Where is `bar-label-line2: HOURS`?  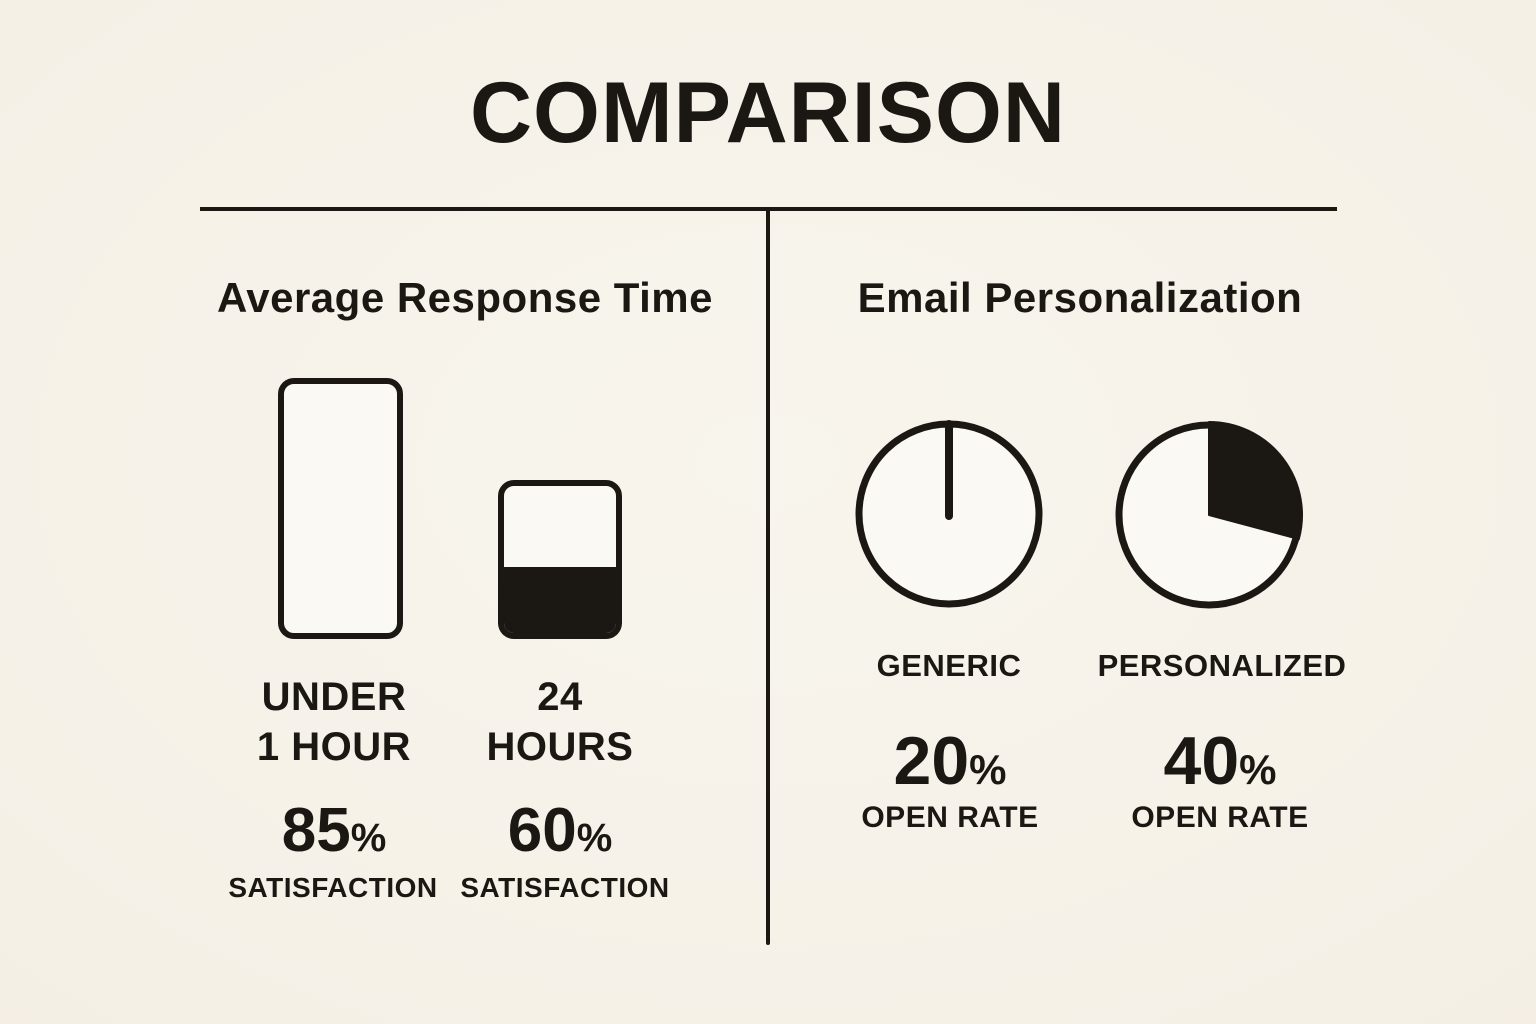 bar-label-line2: HOURS is located at coordinates (560, 747).